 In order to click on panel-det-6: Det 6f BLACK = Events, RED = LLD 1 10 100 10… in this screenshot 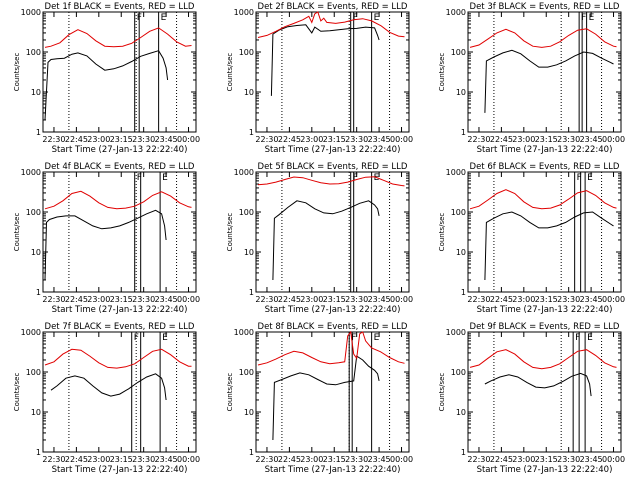, I will do `click(531, 238)`.